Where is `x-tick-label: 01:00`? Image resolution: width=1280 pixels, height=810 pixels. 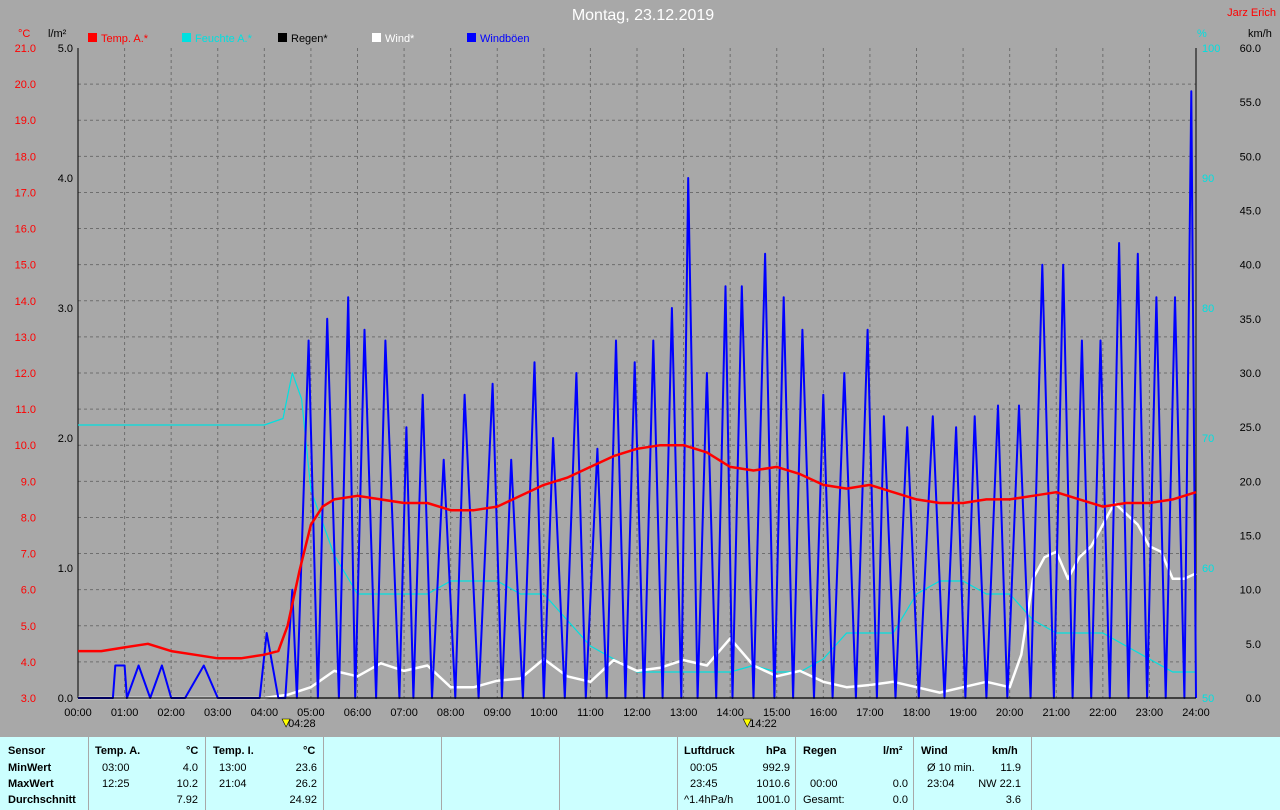 x-tick-label: 01:00 is located at coordinates (125, 713).